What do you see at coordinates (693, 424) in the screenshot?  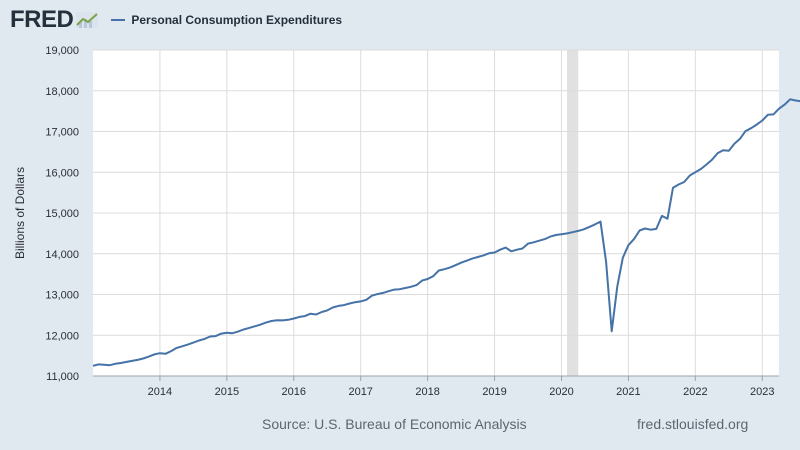 I see `fred-url-link: fred.stlouisfed.org` at bounding box center [693, 424].